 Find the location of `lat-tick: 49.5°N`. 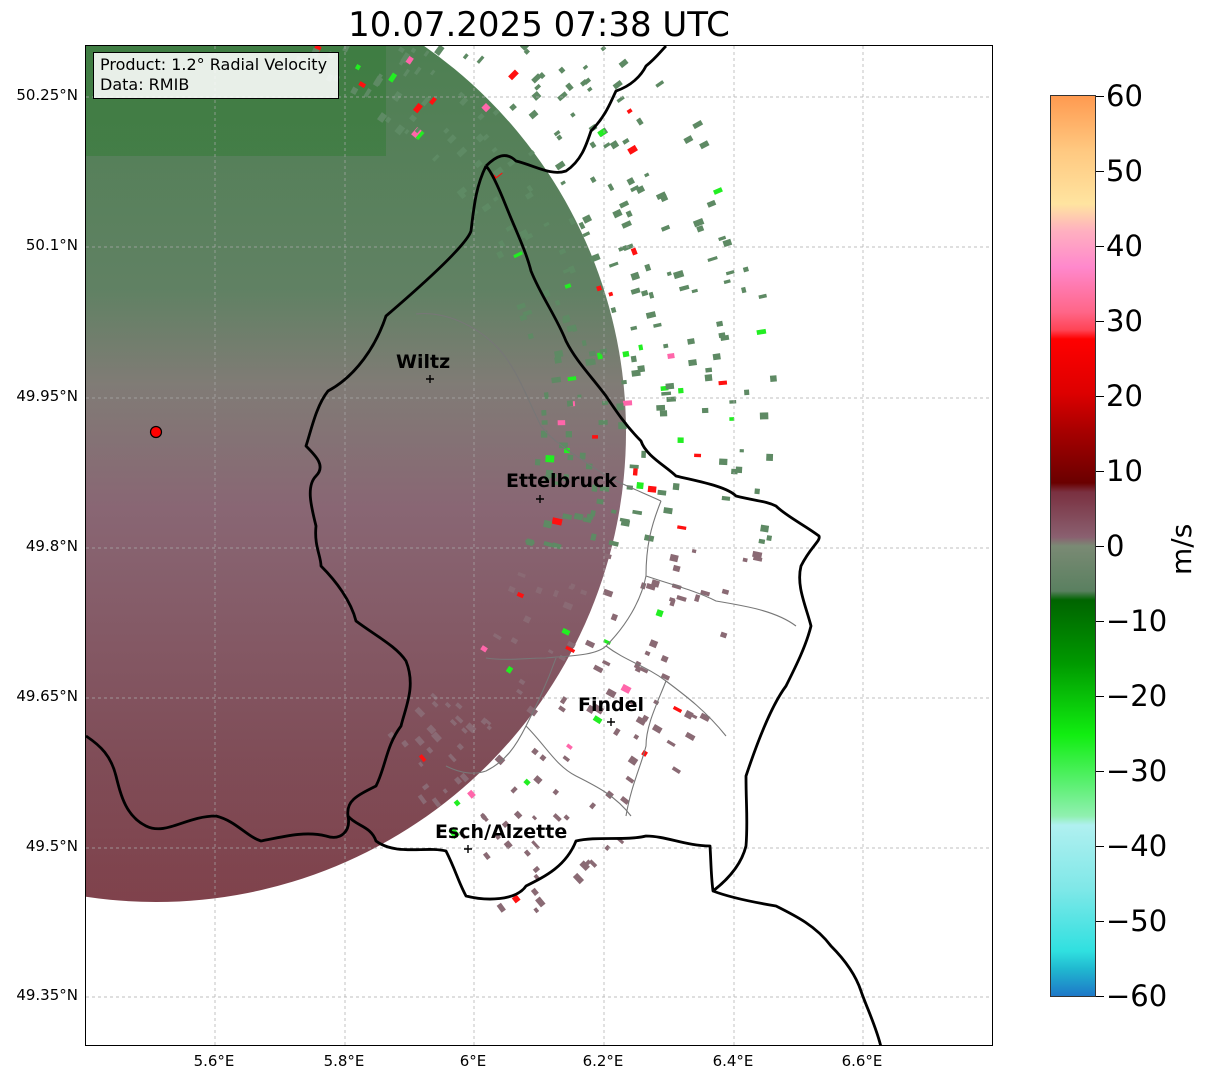

lat-tick: 49.5°N is located at coordinates (51, 846).